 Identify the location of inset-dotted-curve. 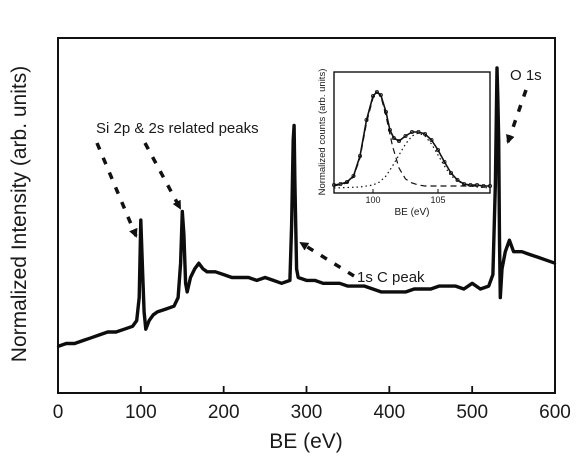
(412, 160).